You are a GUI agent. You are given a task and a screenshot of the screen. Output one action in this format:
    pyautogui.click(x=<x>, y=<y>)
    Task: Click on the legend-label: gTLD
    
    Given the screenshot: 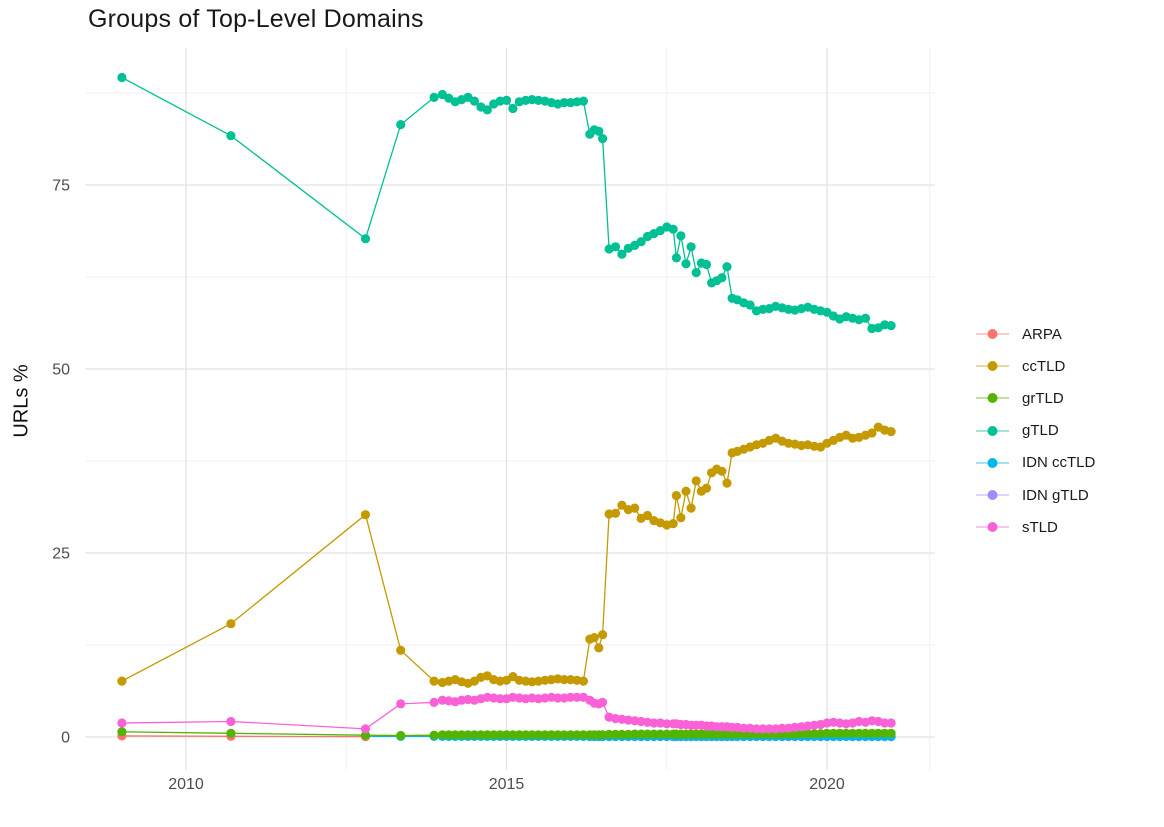 What is the action you would take?
    pyautogui.click(x=1040, y=431)
    